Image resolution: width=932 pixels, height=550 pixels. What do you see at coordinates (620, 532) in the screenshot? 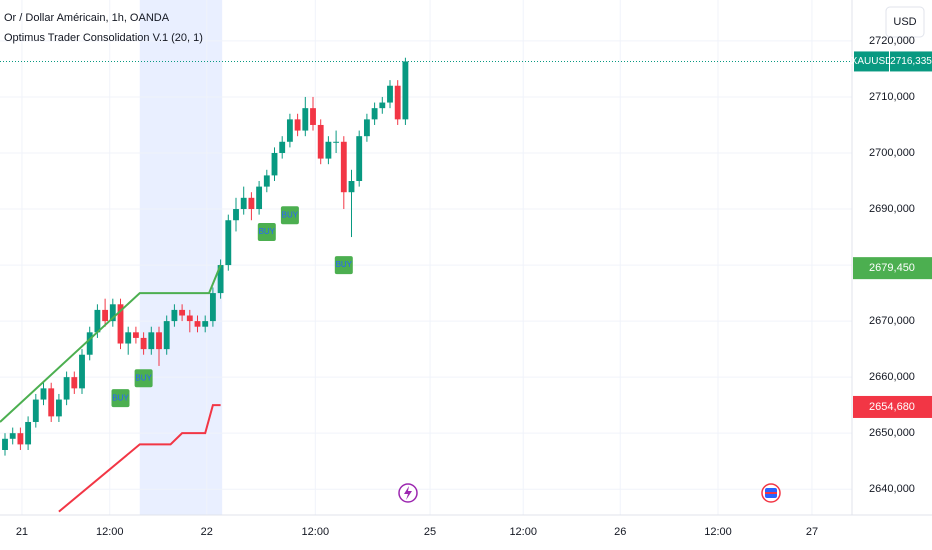
I see `x-tick-label: 26` at bounding box center [620, 532].